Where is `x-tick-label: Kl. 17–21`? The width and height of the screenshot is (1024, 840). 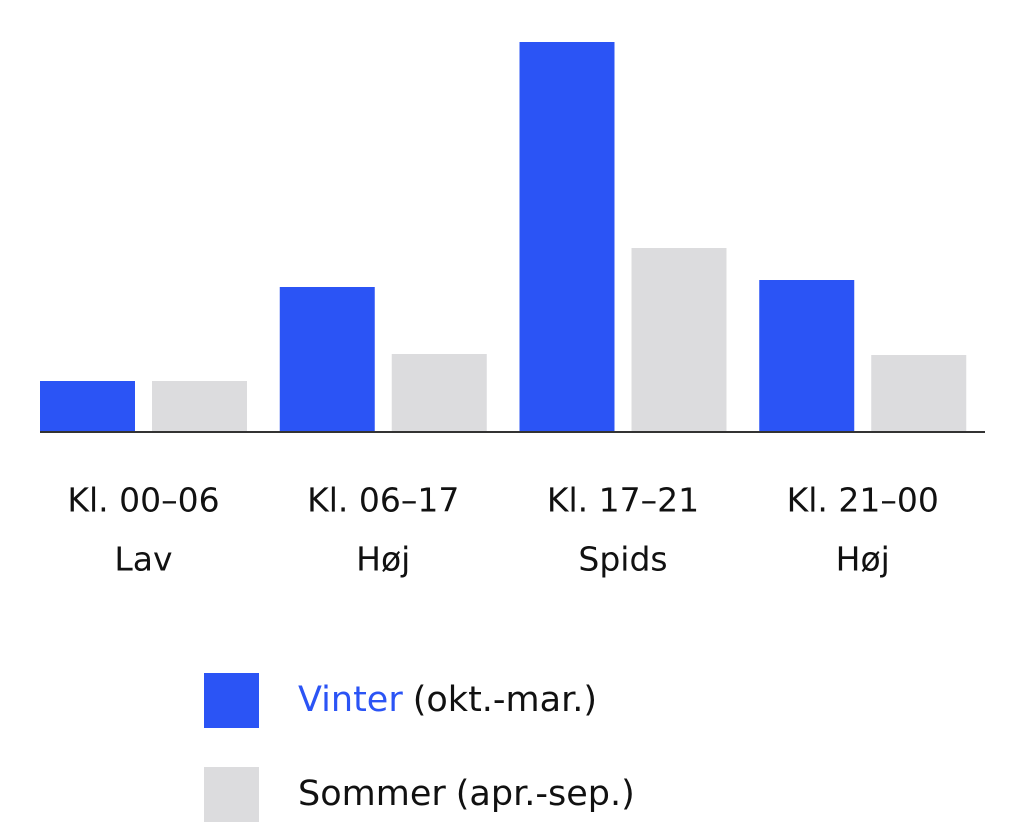
x-tick-label: Kl. 17–21 is located at coordinates (623, 500).